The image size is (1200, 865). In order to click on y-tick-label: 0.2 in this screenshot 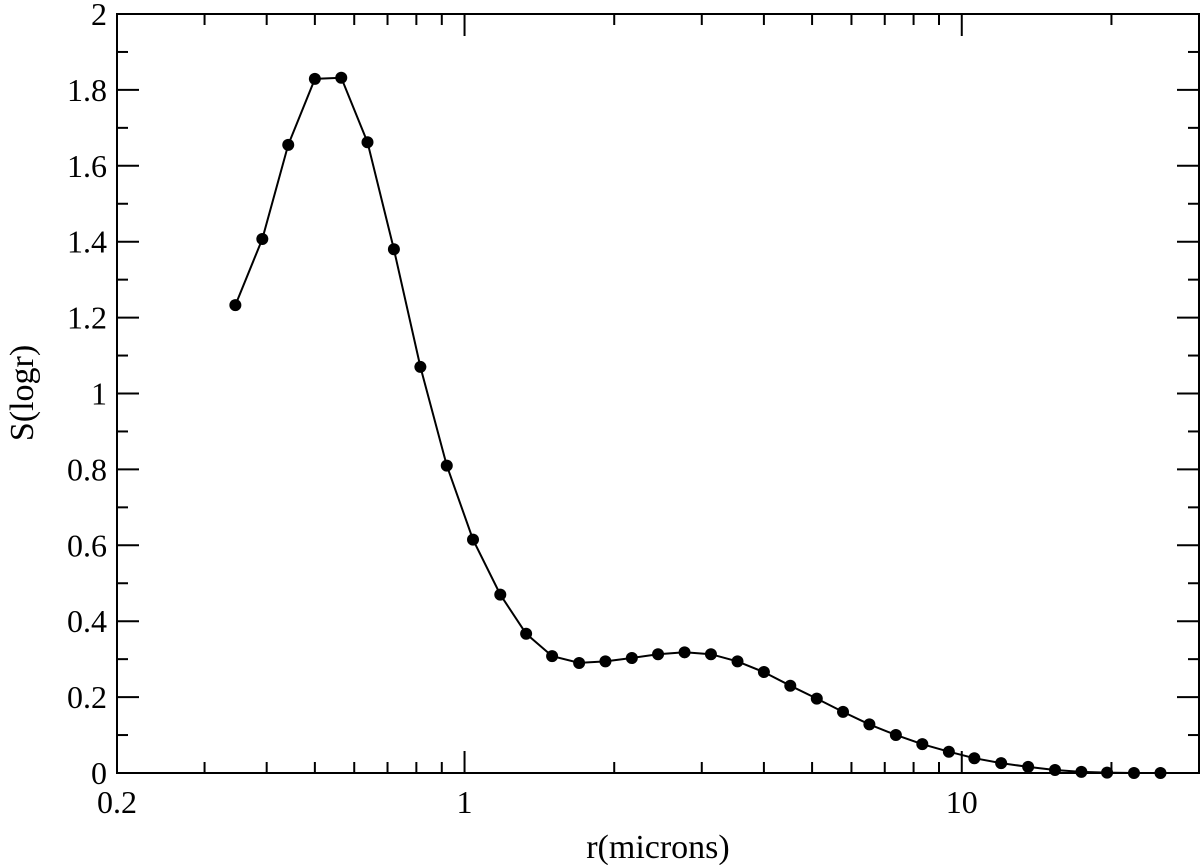, I will do `click(87, 697)`.